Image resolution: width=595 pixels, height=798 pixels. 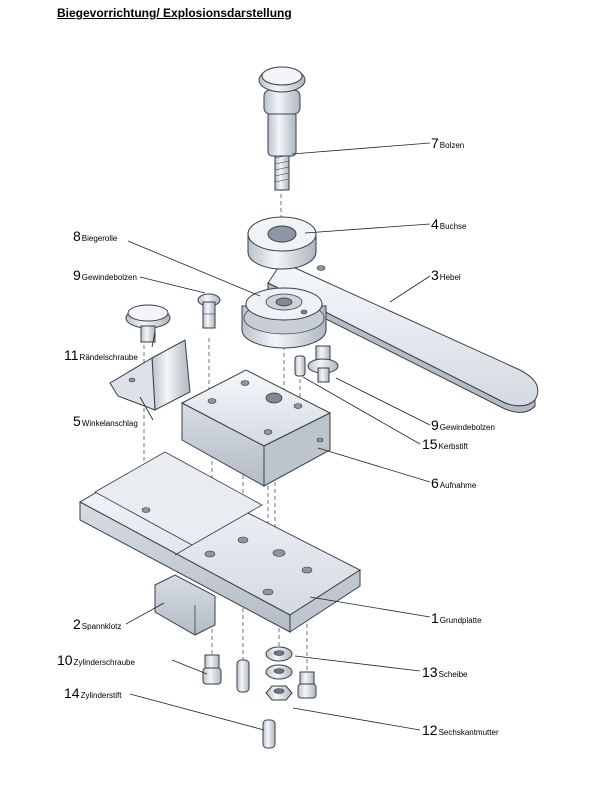 I want to click on part-name: Bolzen, so click(x=452, y=145).